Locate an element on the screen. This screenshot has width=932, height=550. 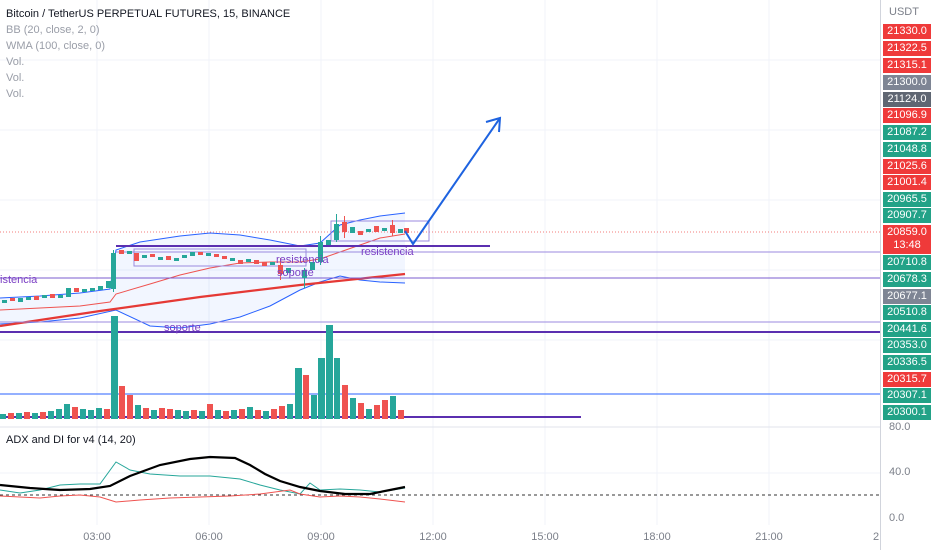
price-label: 20965.5 is located at coordinates (907, 199).